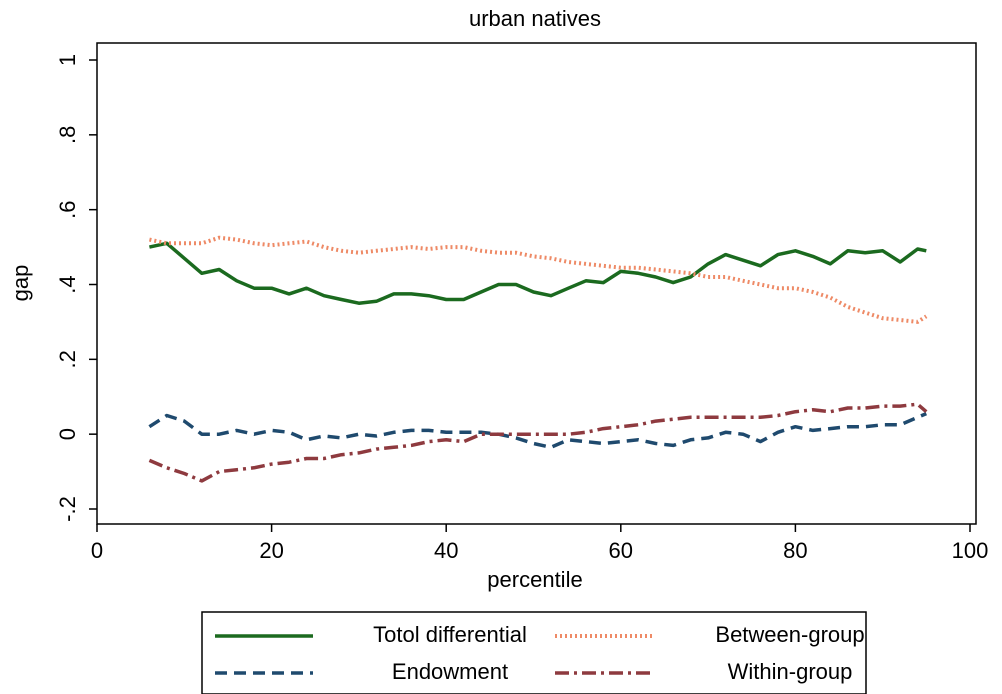  Describe the element at coordinates (271, 550) in the screenshot. I see `x-tick-label: 20` at that location.